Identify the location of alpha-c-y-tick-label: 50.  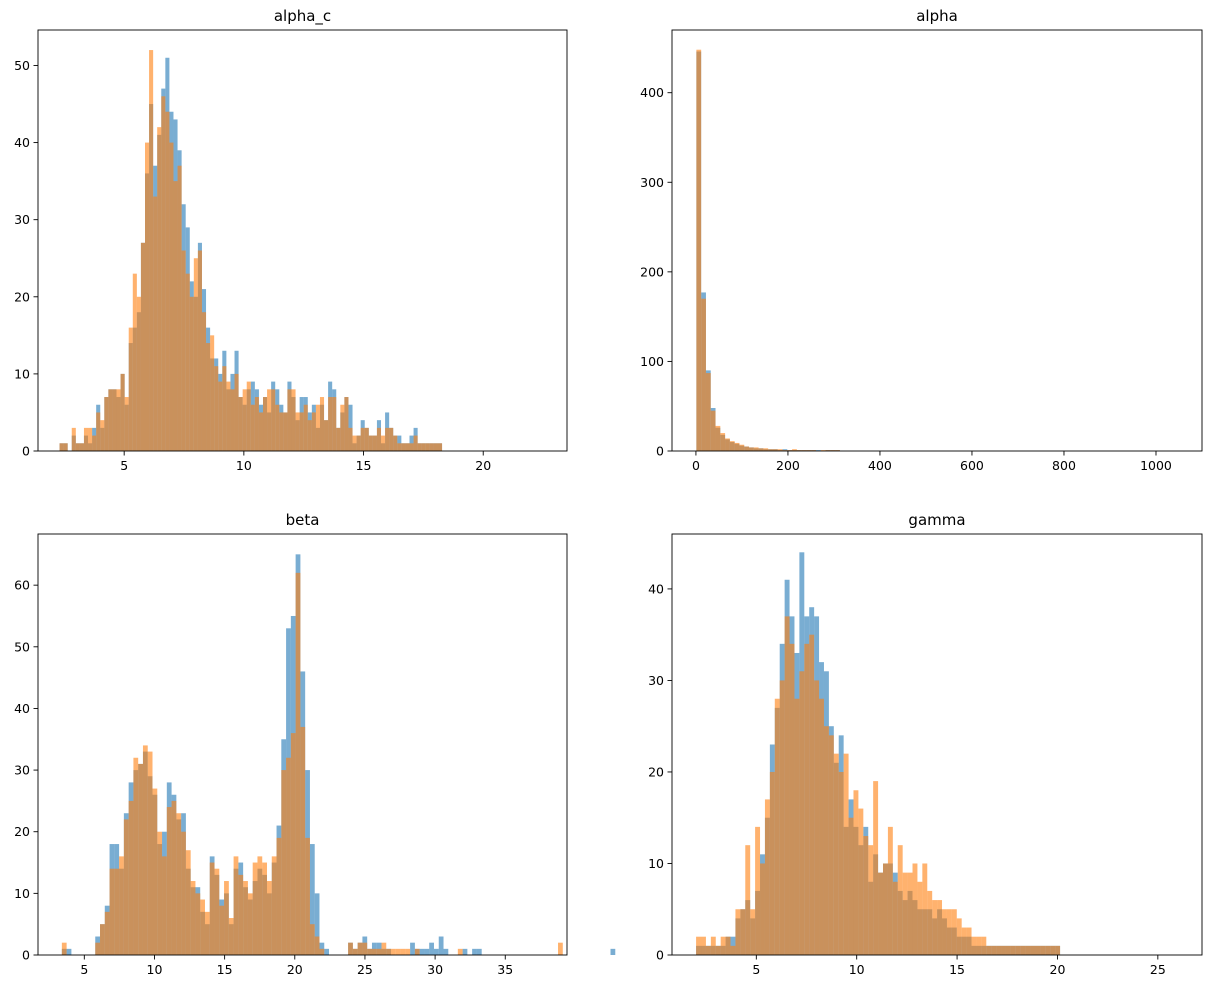
(22, 65).